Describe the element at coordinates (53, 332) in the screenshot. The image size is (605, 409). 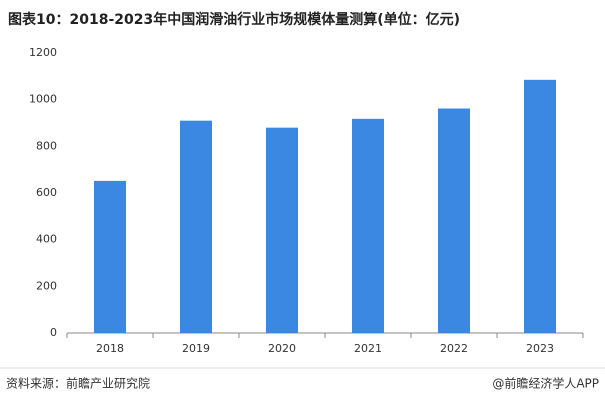
I see `y-tick-label: 0` at that location.